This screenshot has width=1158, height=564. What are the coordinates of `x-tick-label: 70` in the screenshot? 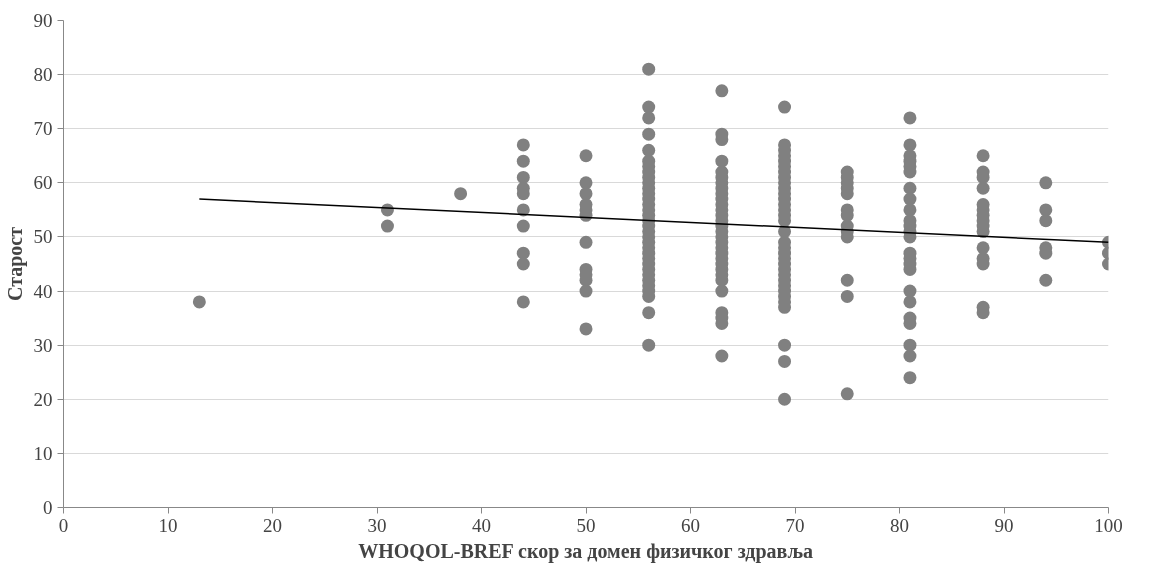 It's located at (795, 525).